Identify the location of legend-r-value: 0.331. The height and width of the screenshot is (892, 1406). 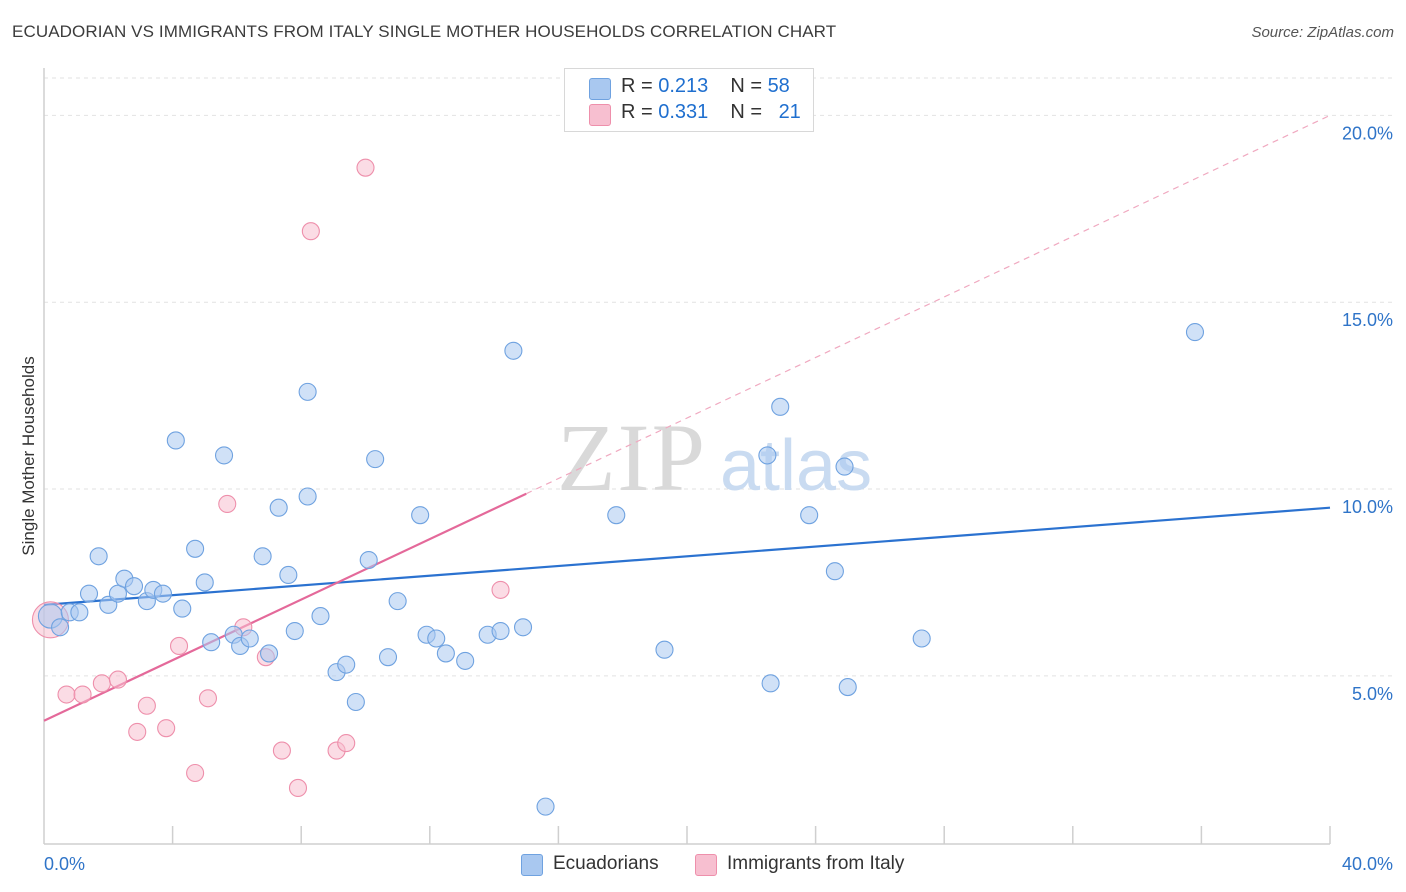
(683, 112).